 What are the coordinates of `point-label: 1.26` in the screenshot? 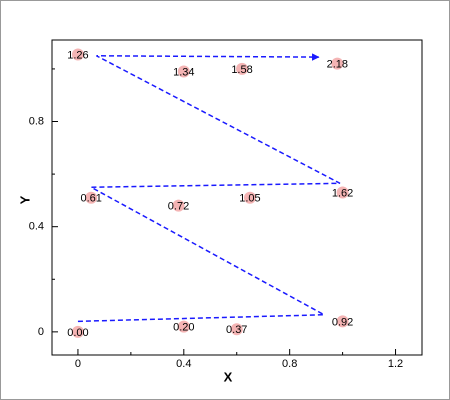 It's located at (77, 55).